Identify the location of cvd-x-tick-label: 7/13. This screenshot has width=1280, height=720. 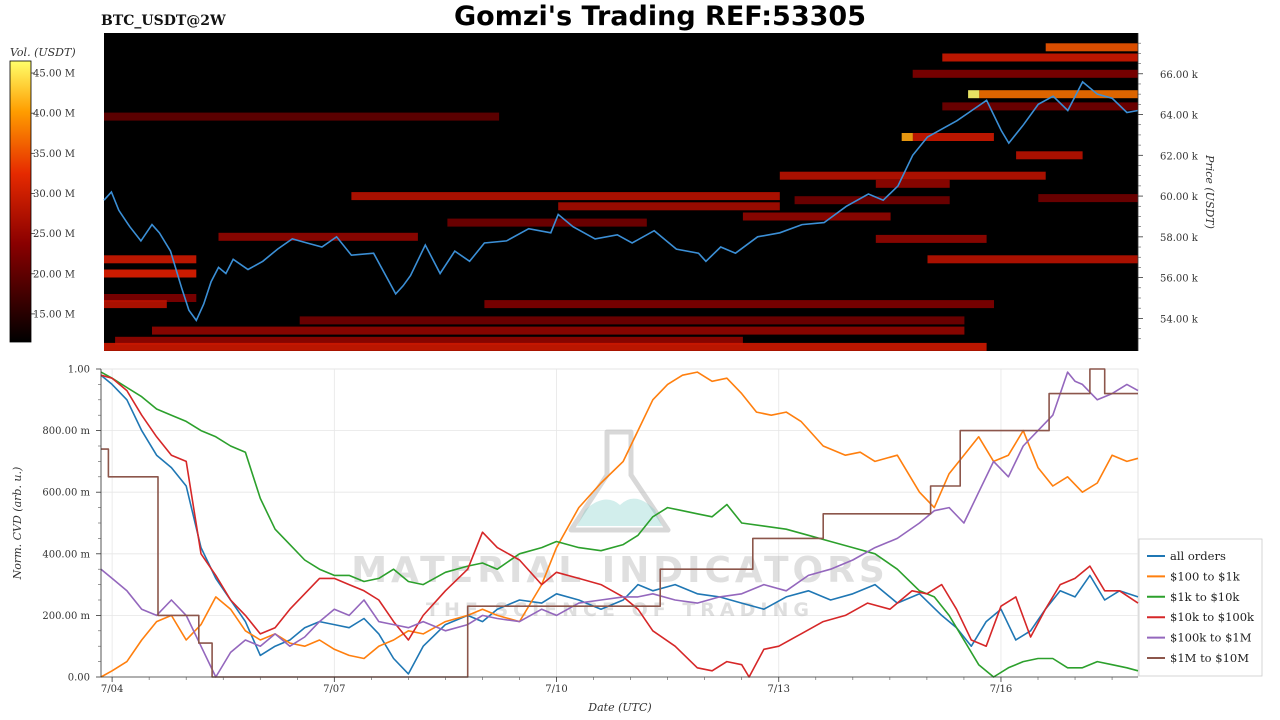
(779, 689).